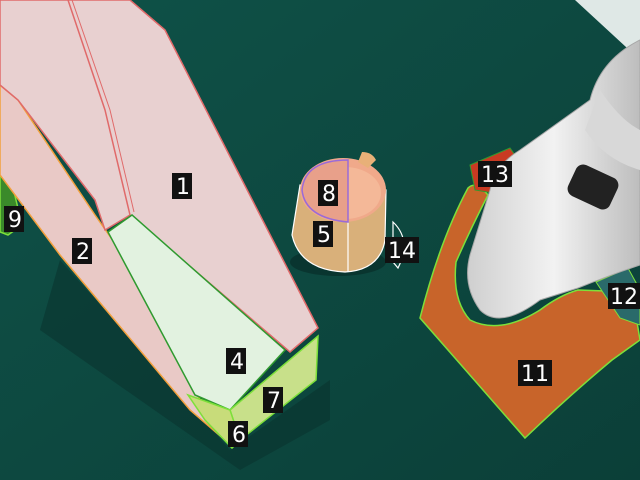  I want to click on label-14: 14, so click(402, 250).